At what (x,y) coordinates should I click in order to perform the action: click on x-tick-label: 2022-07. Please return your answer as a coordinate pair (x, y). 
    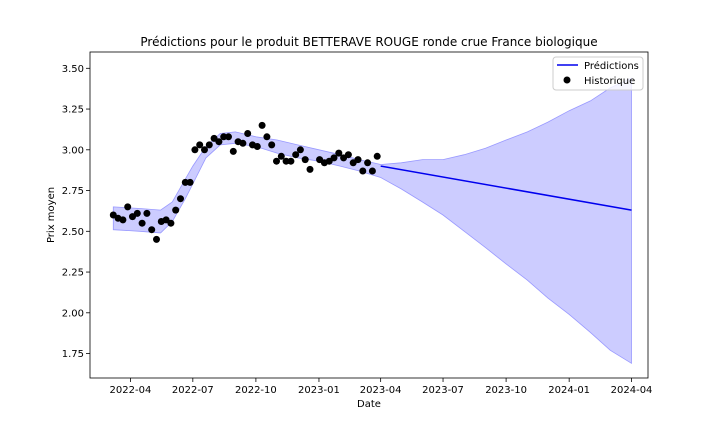
    Looking at the image, I should click on (193, 390).